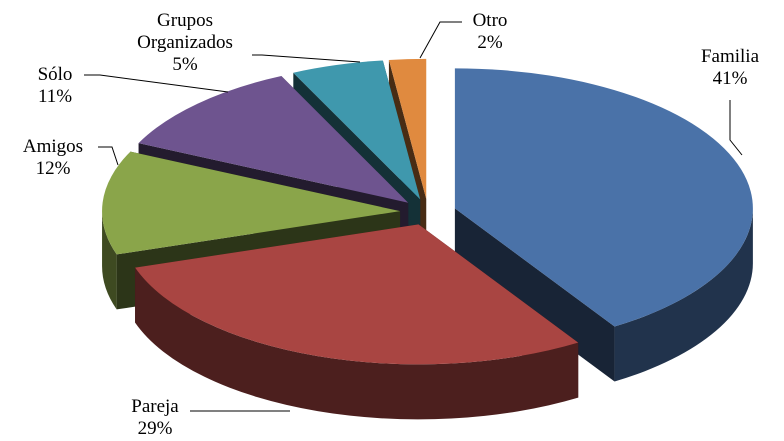  What do you see at coordinates (155, 428) in the screenshot?
I see `value-label: 29%` at bounding box center [155, 428].